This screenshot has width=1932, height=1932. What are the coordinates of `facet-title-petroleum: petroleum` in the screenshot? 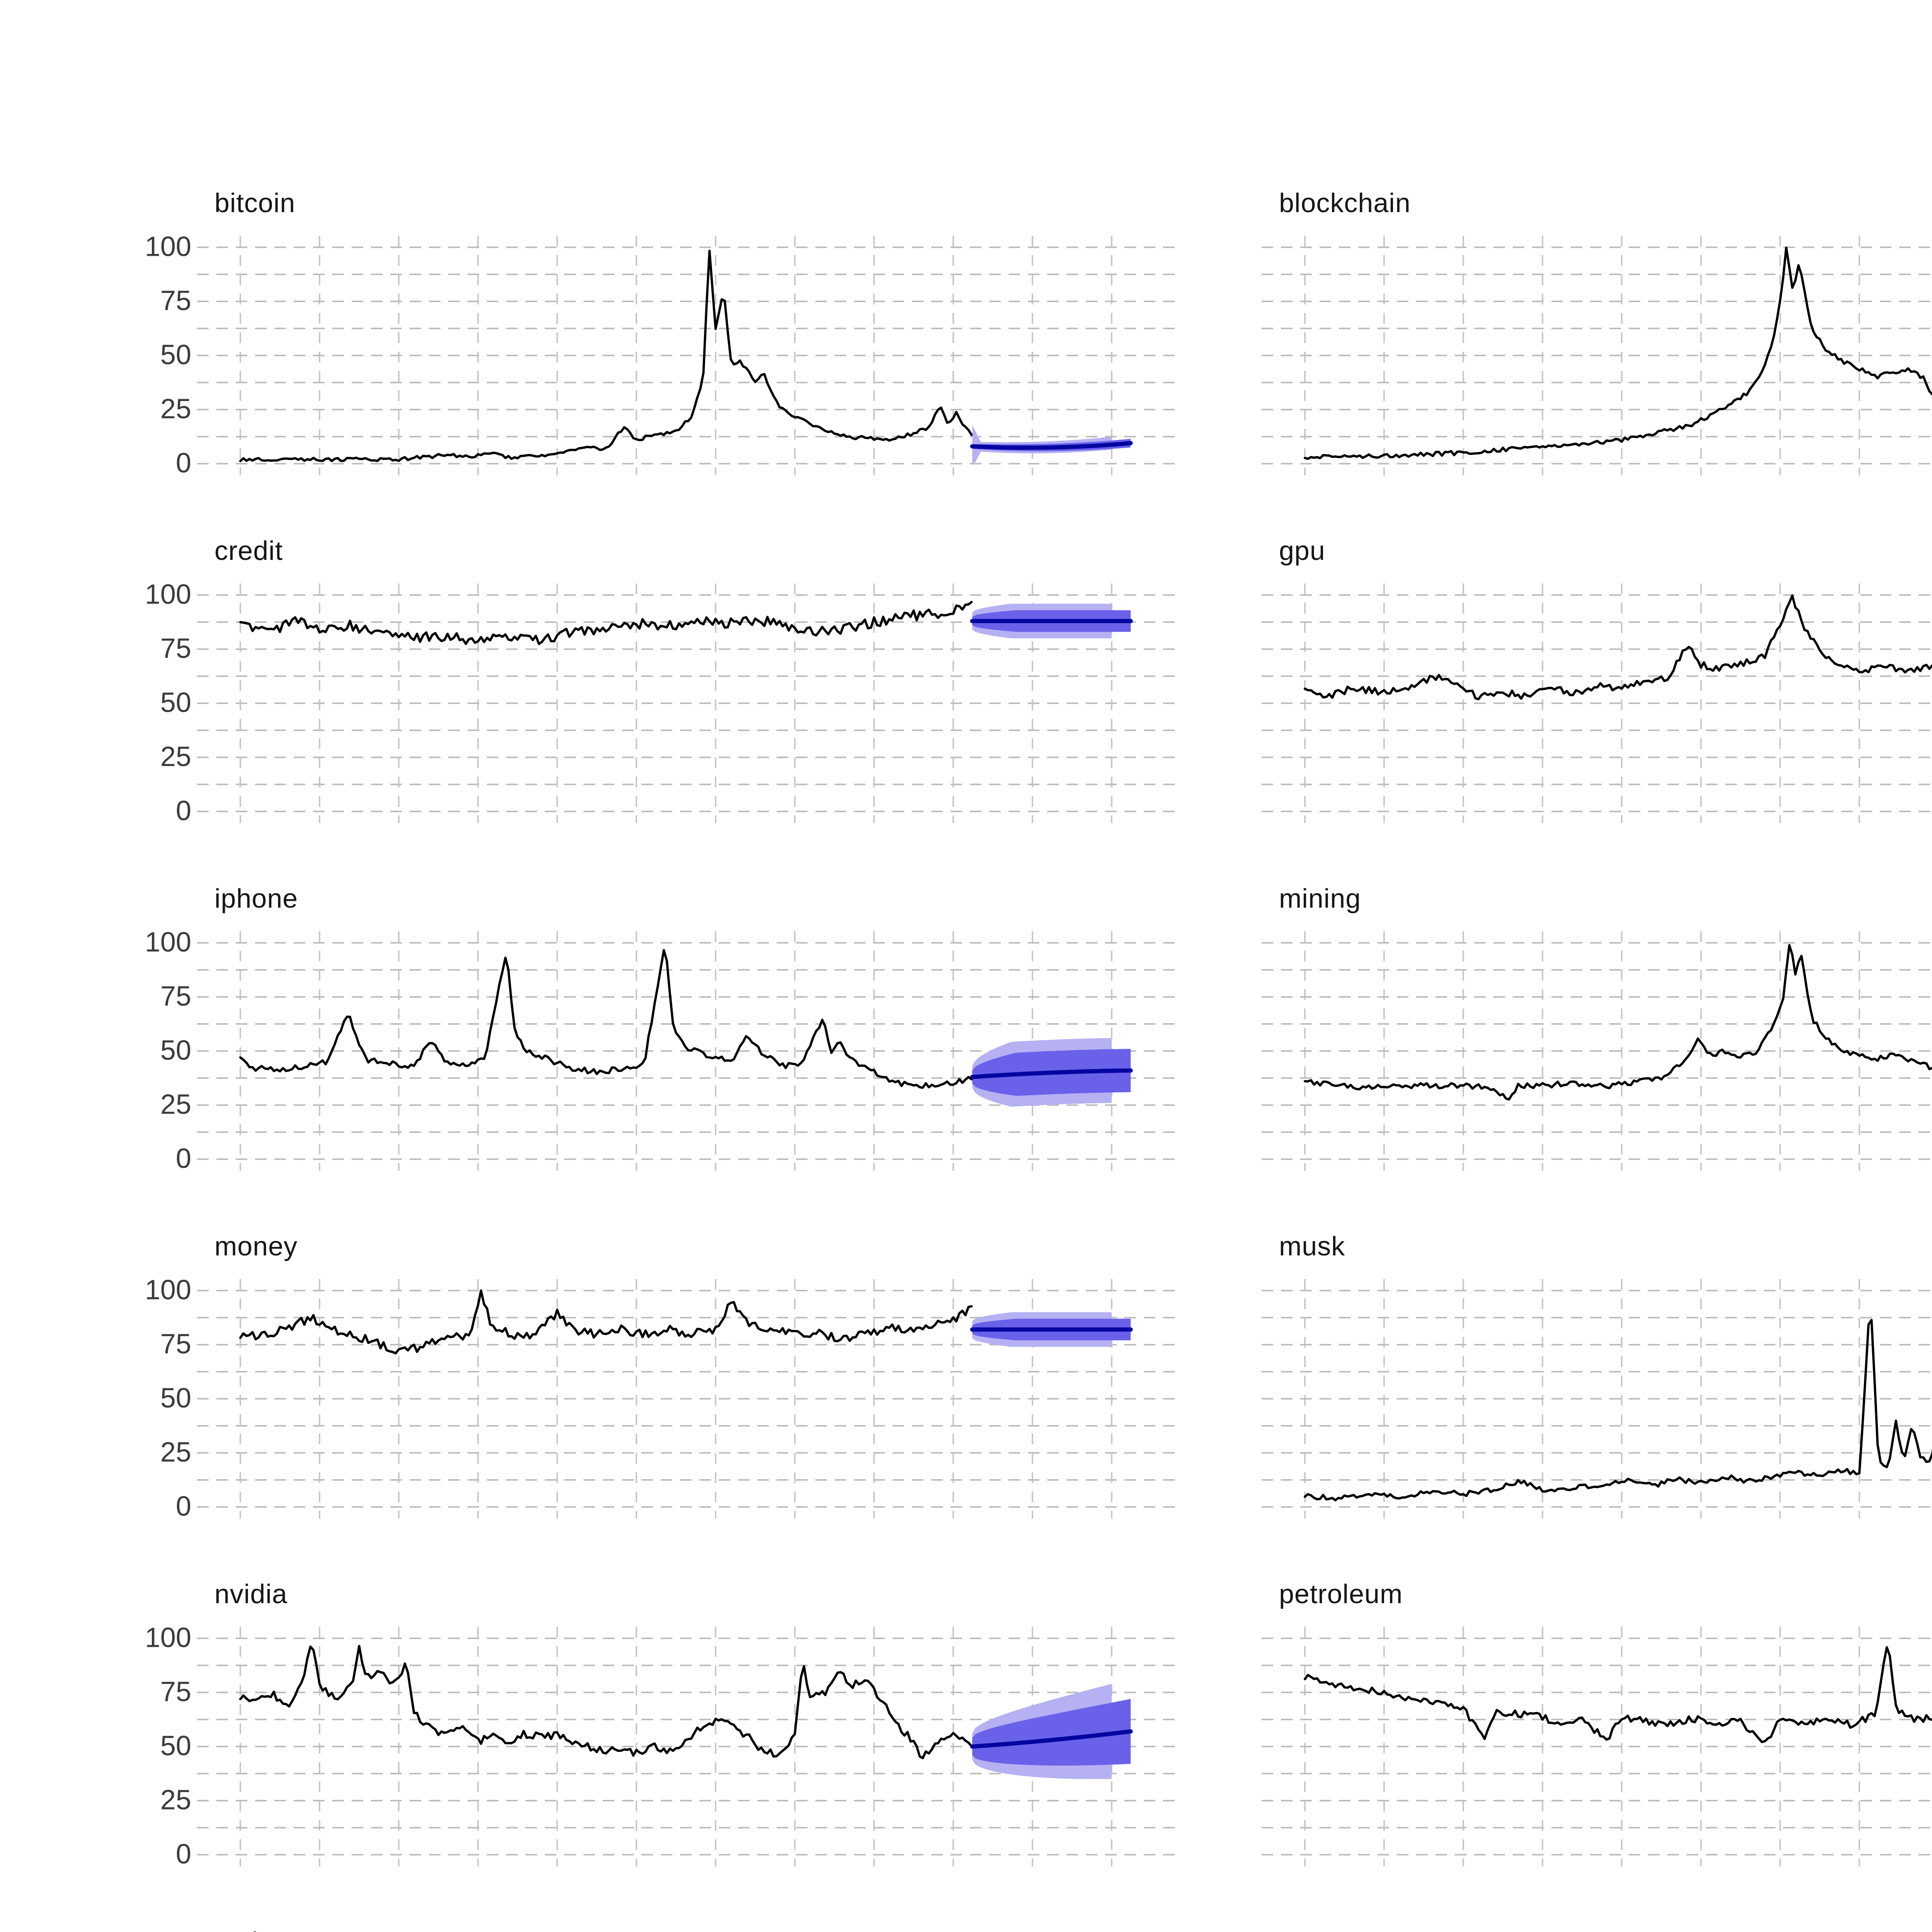 It's located at (1341, 1594).